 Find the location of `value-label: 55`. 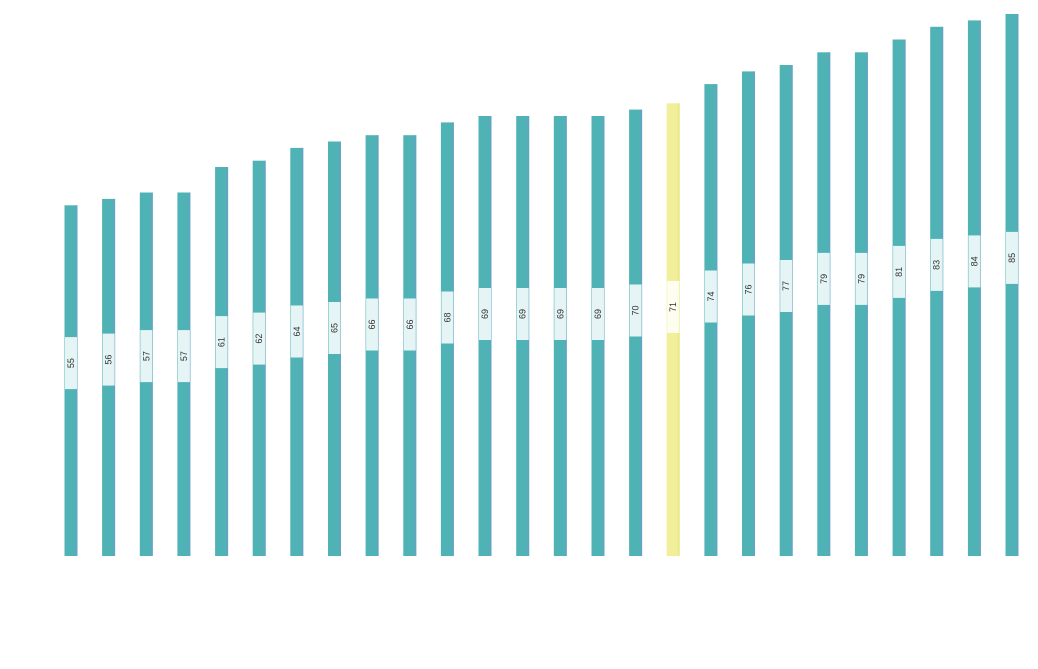

value-label: 55 is located at coordinates (71, 363).